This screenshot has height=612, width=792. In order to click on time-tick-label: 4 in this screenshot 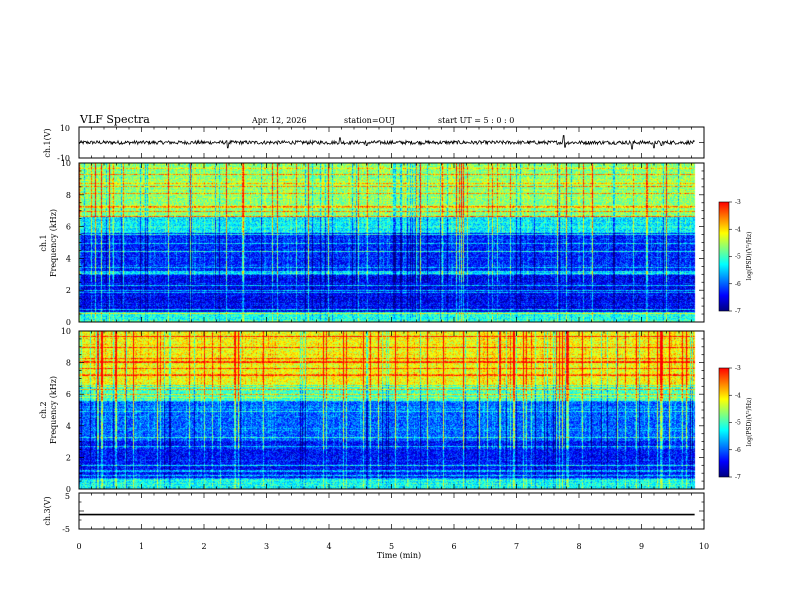, I will do `click(328, 546)`.